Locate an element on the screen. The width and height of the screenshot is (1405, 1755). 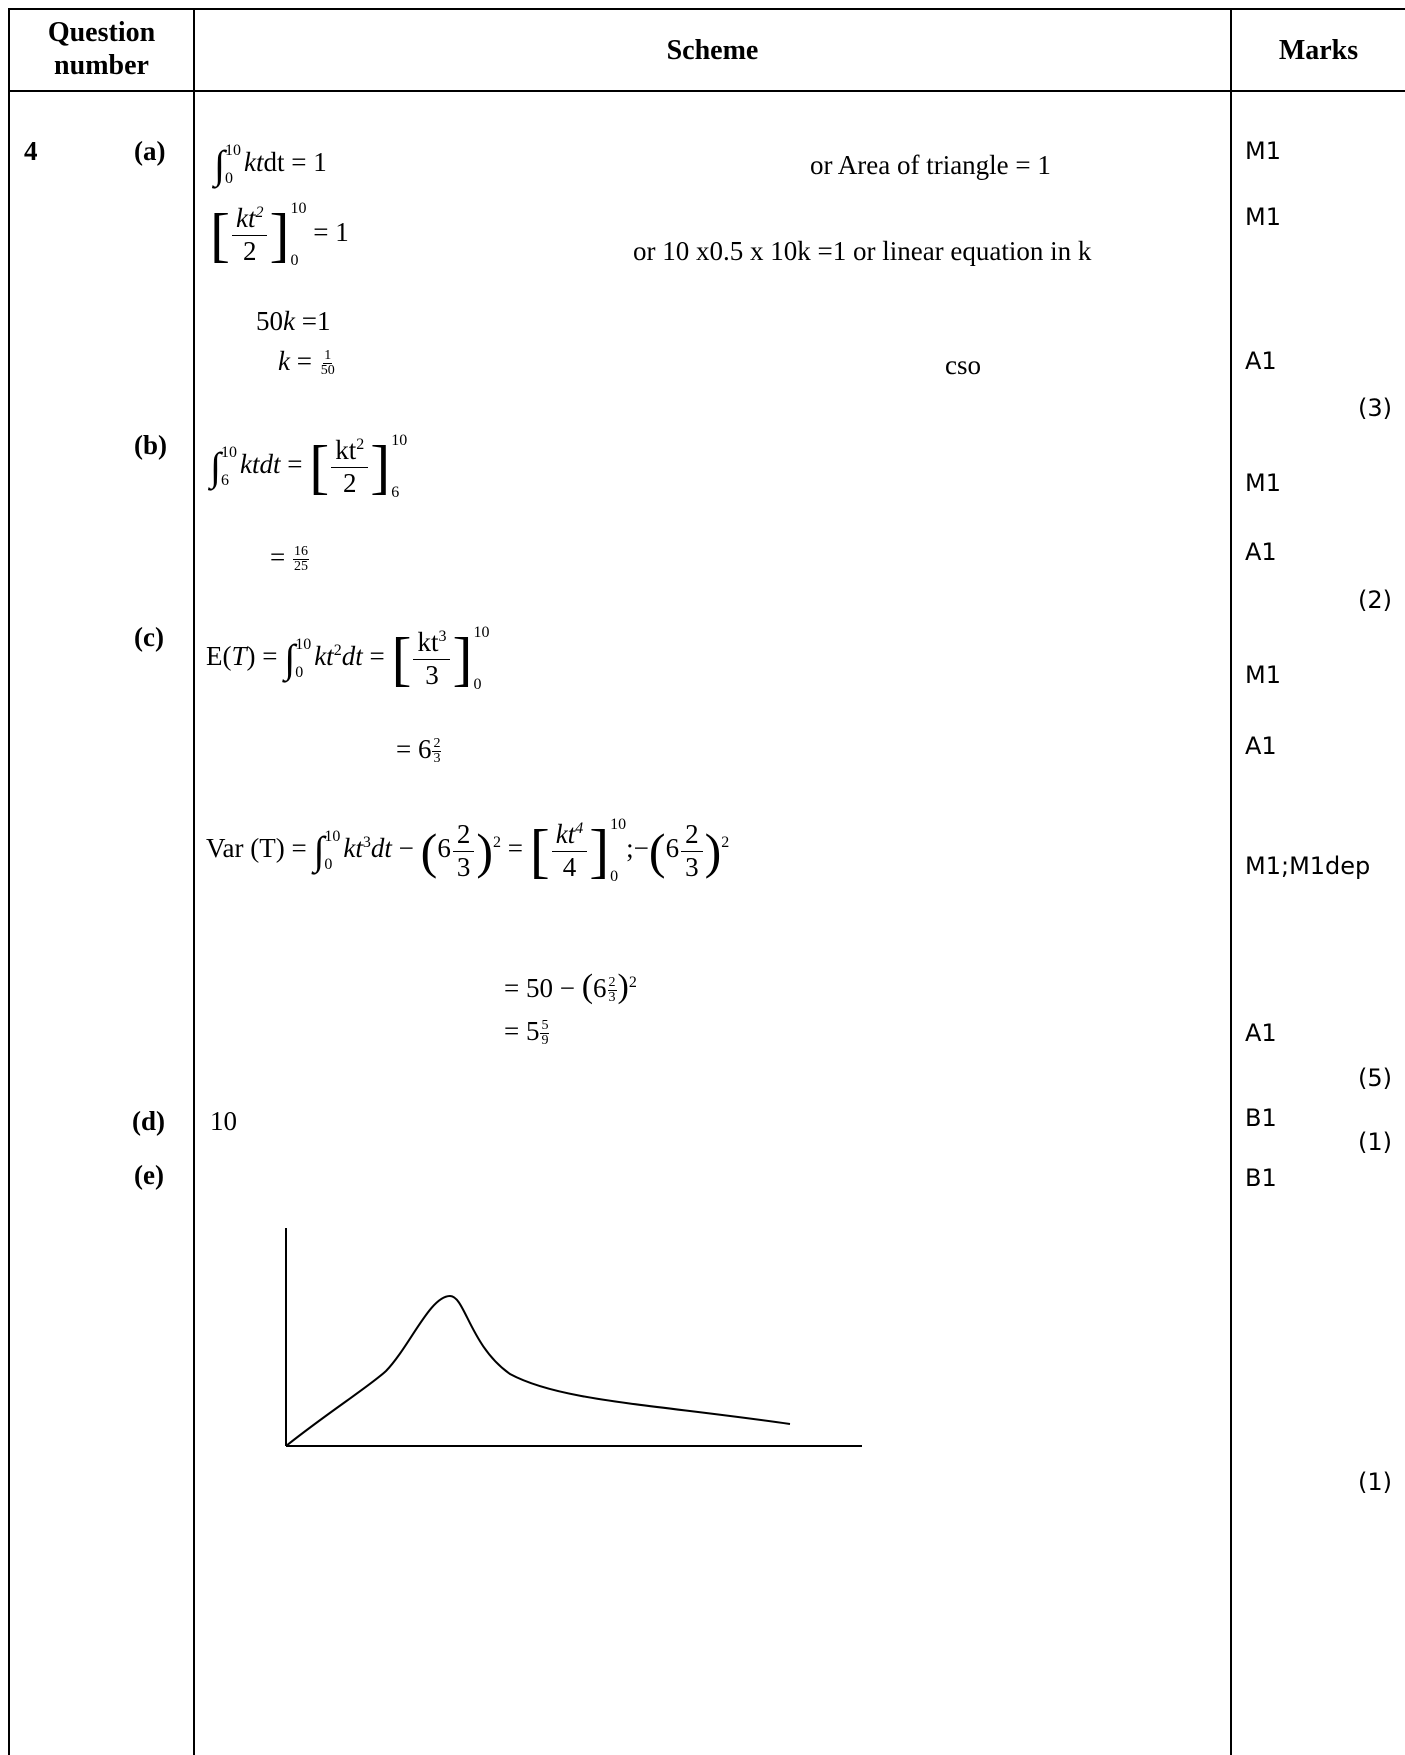
denominator: 50 is located at coordinates (327, 371).